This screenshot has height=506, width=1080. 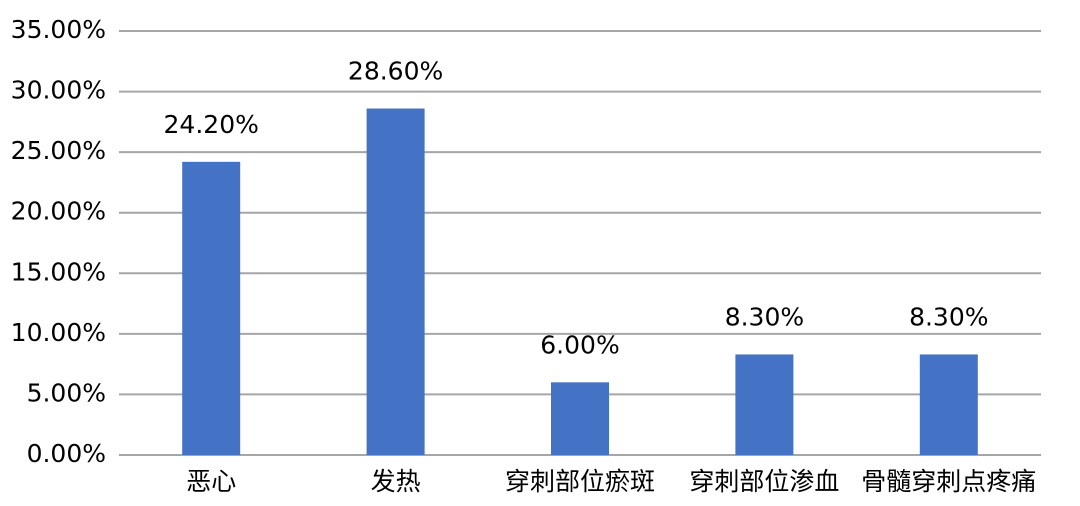 I want to click on x-tick-label: 恶心, so click(x=211, y=481).